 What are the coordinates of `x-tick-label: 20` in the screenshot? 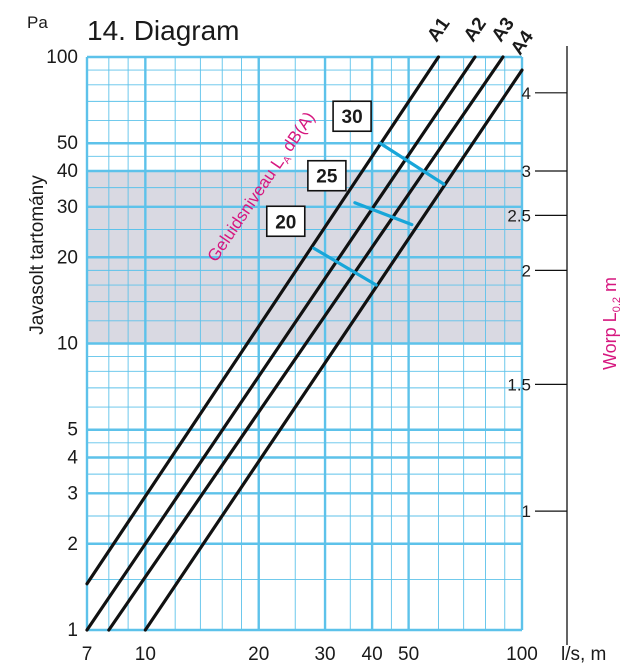 It's located at (258, 654).